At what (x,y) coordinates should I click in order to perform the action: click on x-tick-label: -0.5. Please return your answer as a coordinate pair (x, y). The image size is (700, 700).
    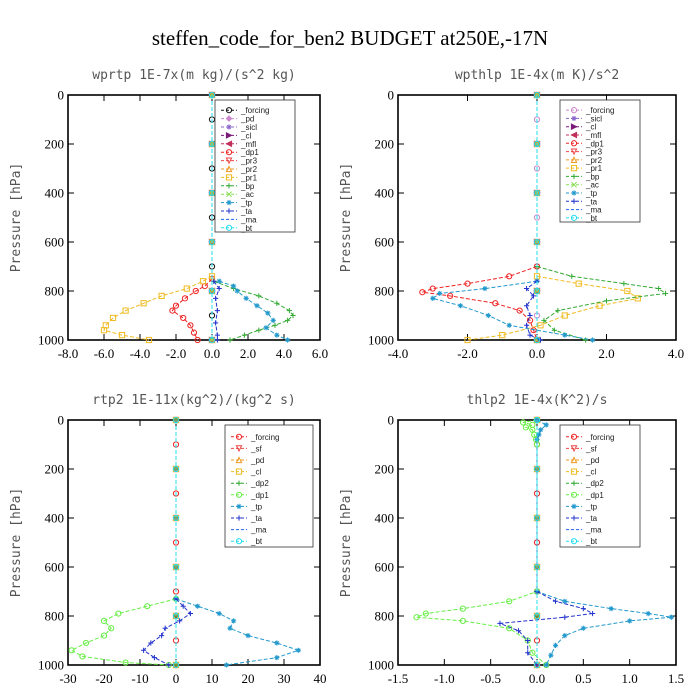
    Looking at the image, I should click on (490, 678).